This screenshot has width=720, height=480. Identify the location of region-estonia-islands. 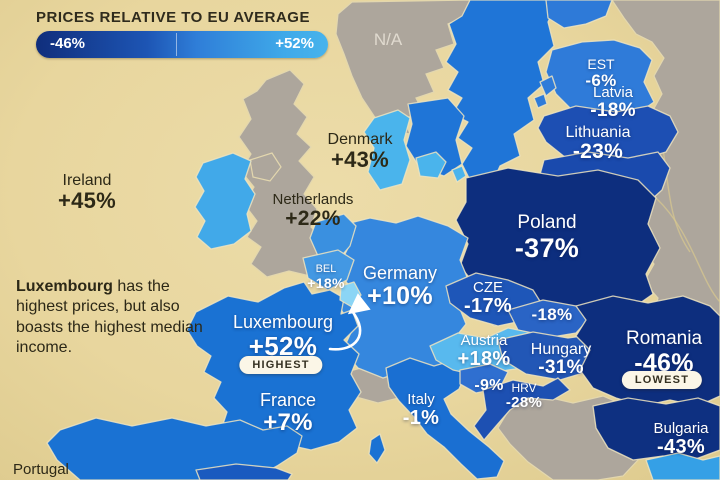
(545, 92).